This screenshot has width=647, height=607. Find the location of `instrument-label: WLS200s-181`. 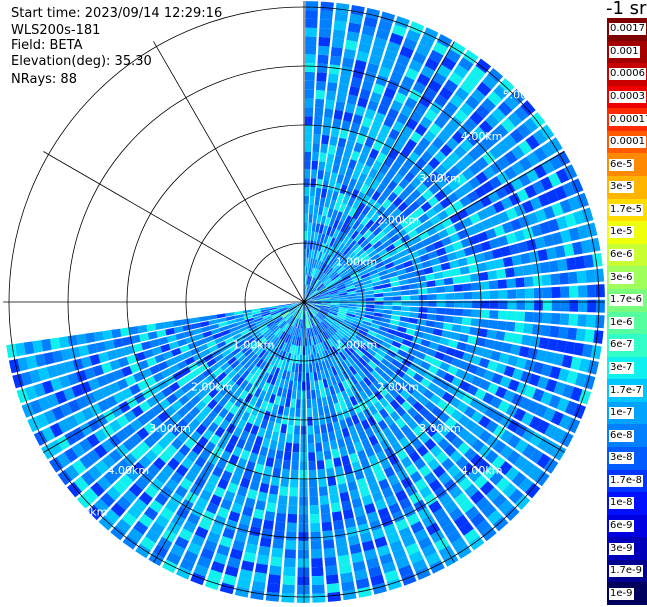

instrument-label: WLS200s-181 is located at coordinates (55, 30).